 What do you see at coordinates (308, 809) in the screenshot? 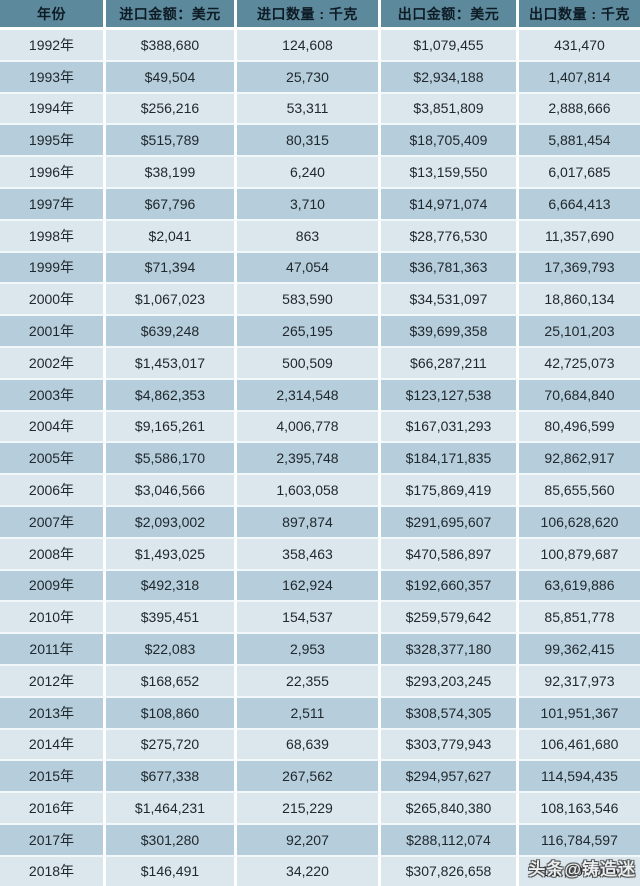
I see `value-cell: 215,229` at bounding box center [308, 809].